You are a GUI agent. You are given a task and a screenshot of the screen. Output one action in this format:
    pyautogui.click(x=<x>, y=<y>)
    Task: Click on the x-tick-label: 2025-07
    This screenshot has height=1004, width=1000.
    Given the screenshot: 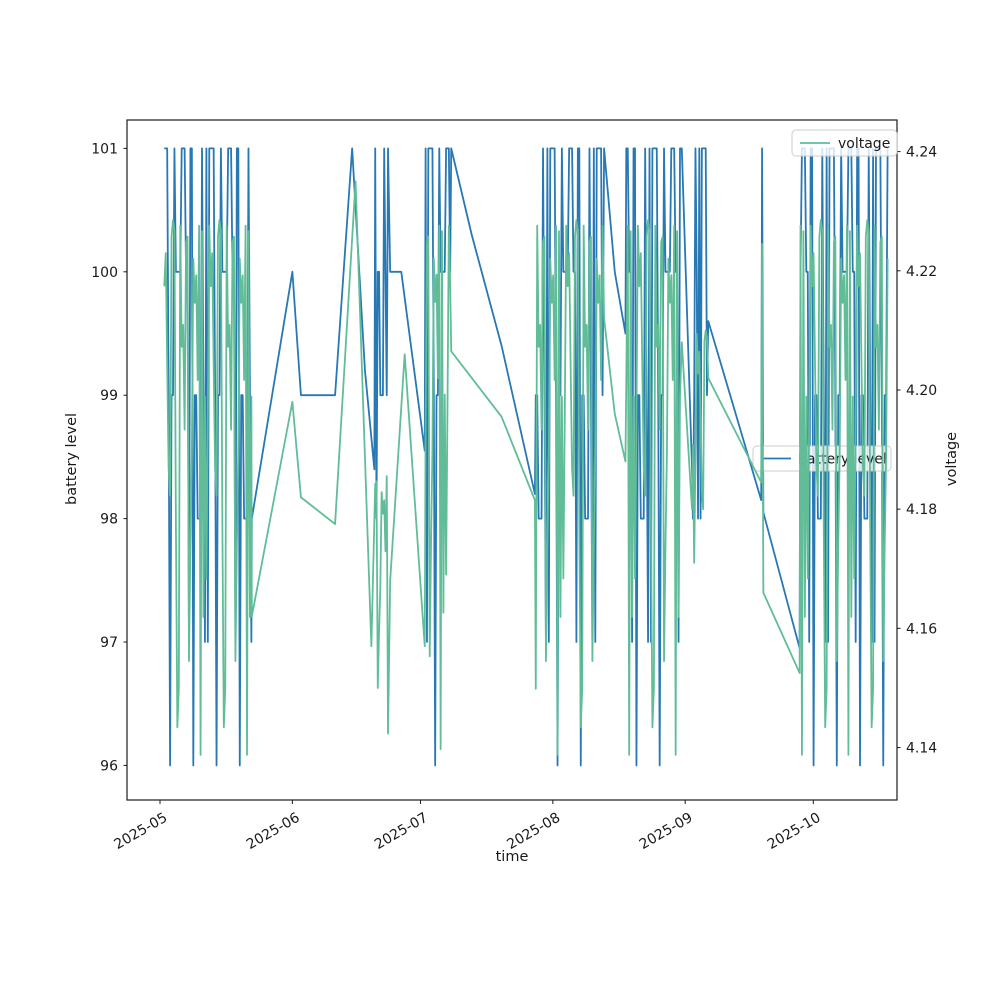 What is the action you would take?
    pyautogui.click(x=401, y=831)
    